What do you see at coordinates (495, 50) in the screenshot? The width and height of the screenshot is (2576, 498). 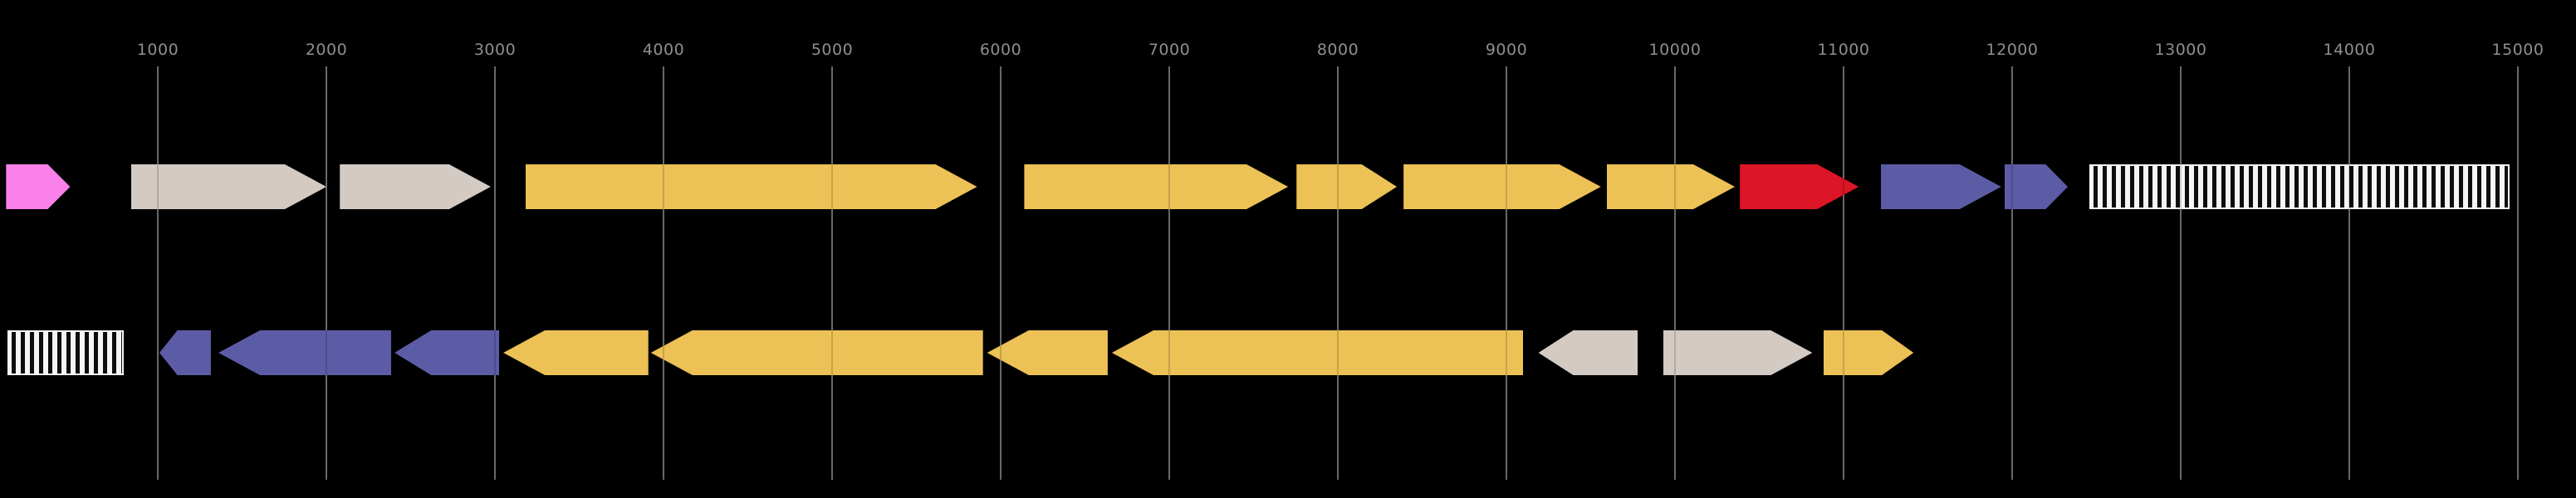 I see `axis-tick-label: 3000` at bounding box center [495, 50].